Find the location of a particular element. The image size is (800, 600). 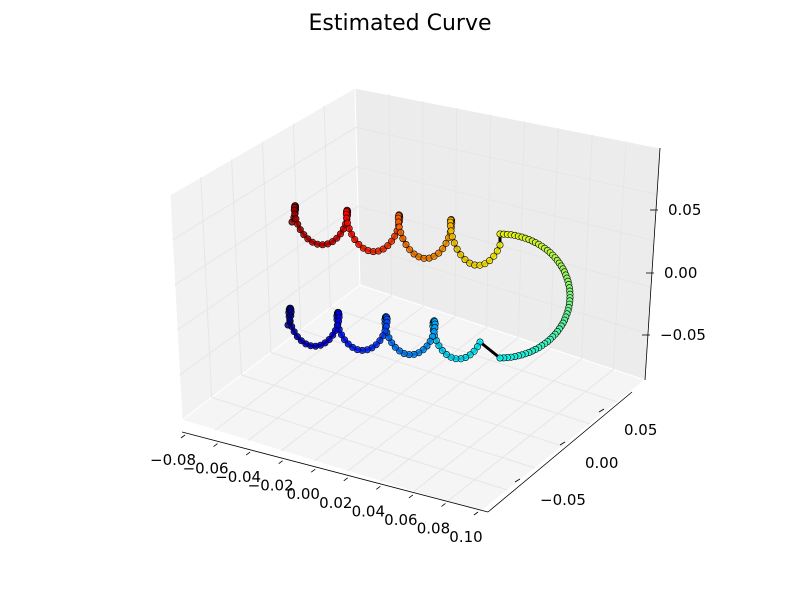

x-axis-line is located at coordinates (335, 472).